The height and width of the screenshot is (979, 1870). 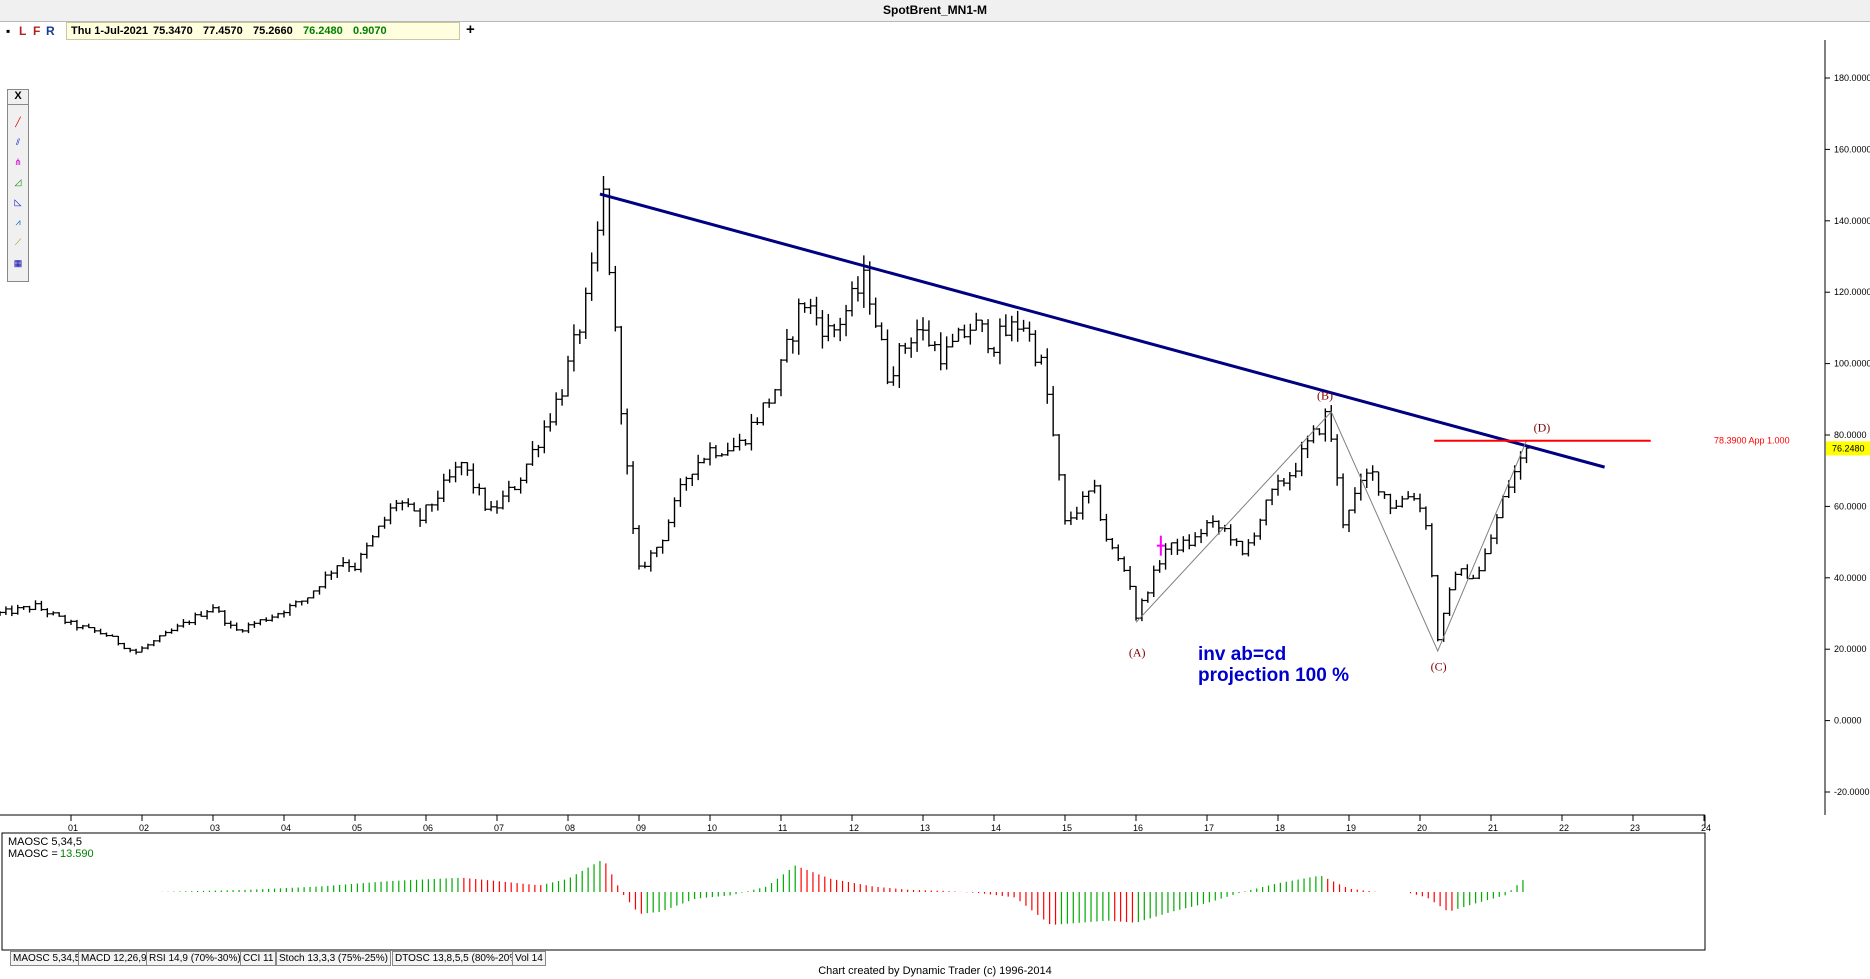 I want to click on y-tick-label: 80.0000, so click(x=1850, y=435).